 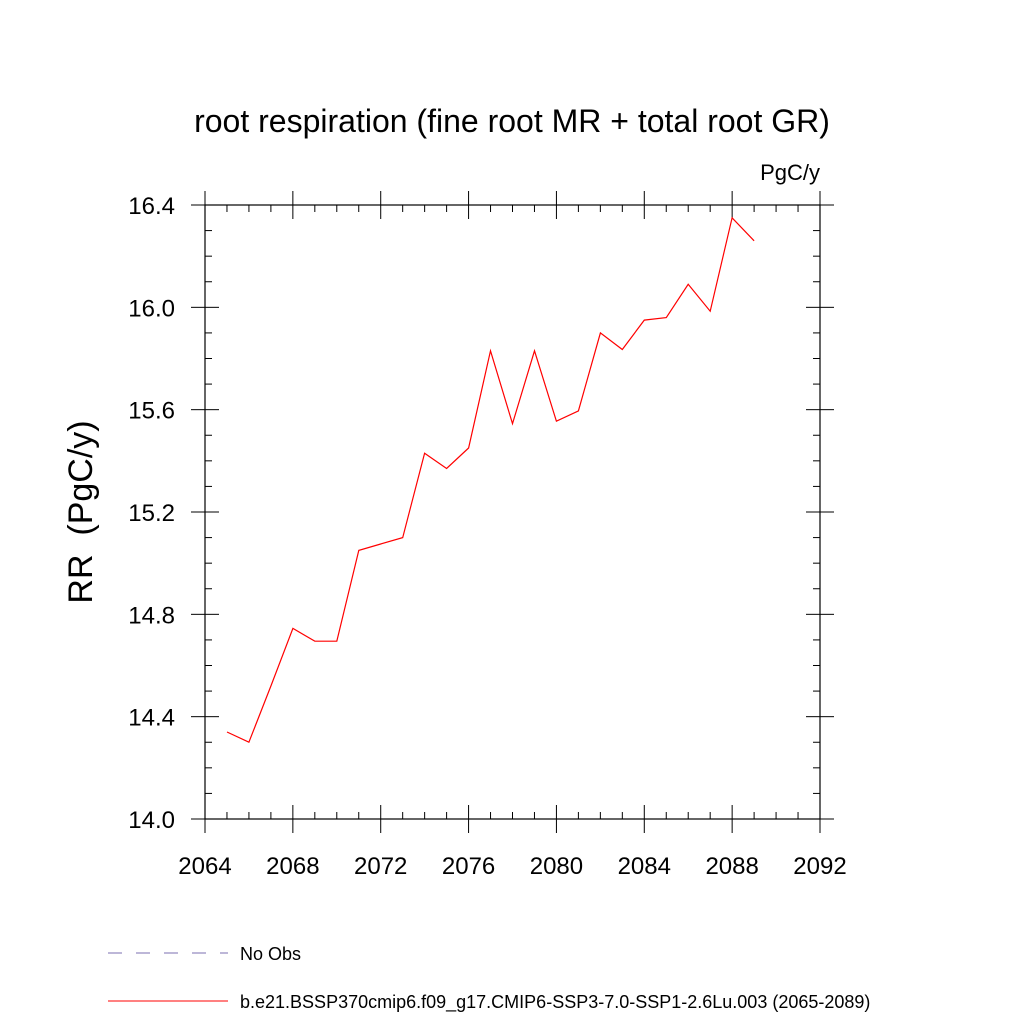 What do you see at coordinates (556, 866) in the screenshot?
I see `x-tick-label: 2080` at bounding box center [556, 866].